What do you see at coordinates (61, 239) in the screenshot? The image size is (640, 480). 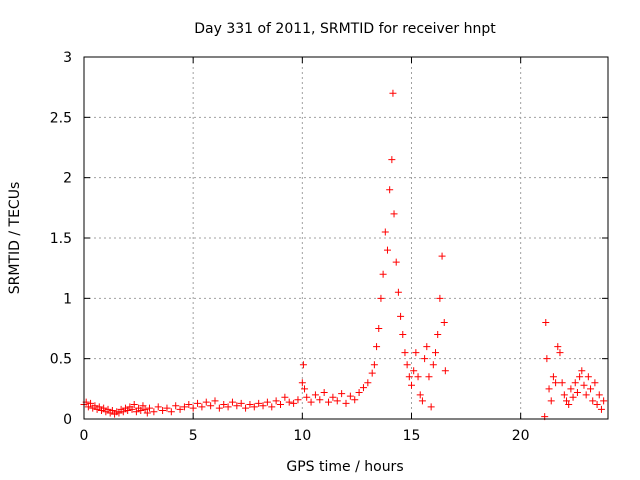 I see `y-tick-label: 1.5` at bounding box center [61, 239].